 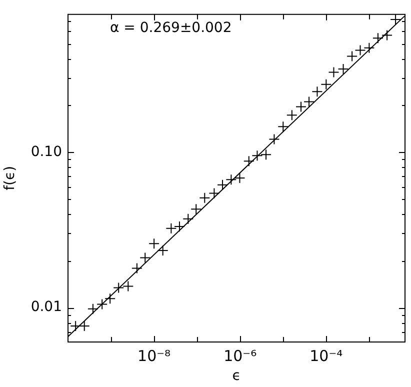 I want to click on y-tick-label: 0.10, so click(x=46, y=152).